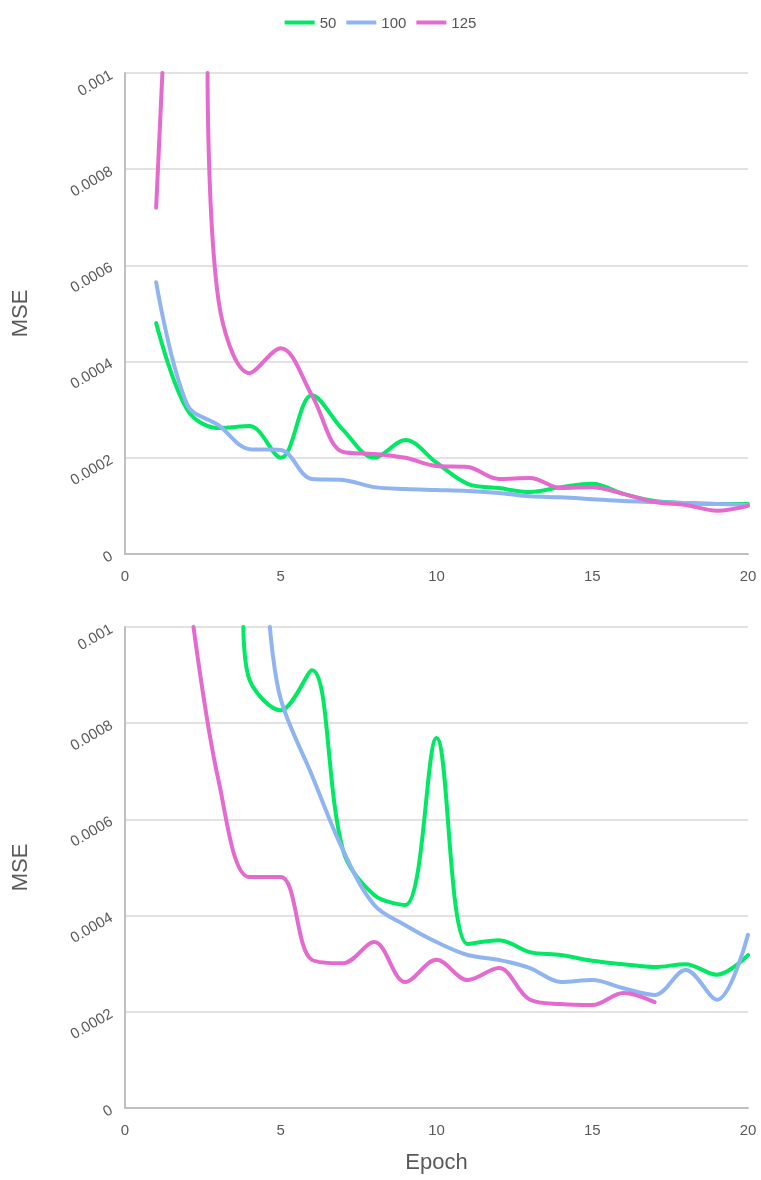  What do you see at coordinates (436, 1161) in the screenshot?
I see `x-axis-title: Epoch` at bounding box center [436, 1161].